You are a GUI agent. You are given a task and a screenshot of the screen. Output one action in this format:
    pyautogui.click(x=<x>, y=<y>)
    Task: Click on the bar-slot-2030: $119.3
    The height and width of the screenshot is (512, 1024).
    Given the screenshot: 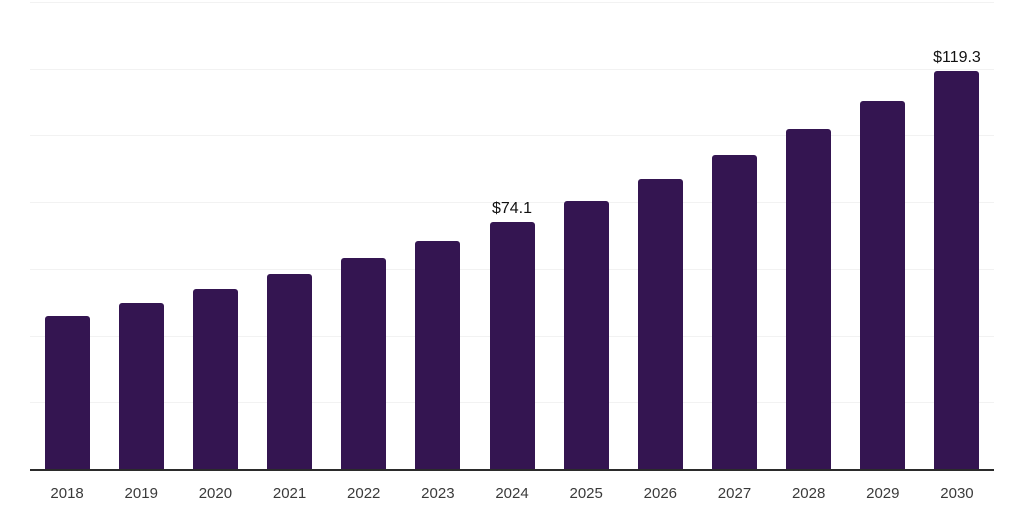 What is the action you would take?
    pyautogui.click(x=957, y=235)
    